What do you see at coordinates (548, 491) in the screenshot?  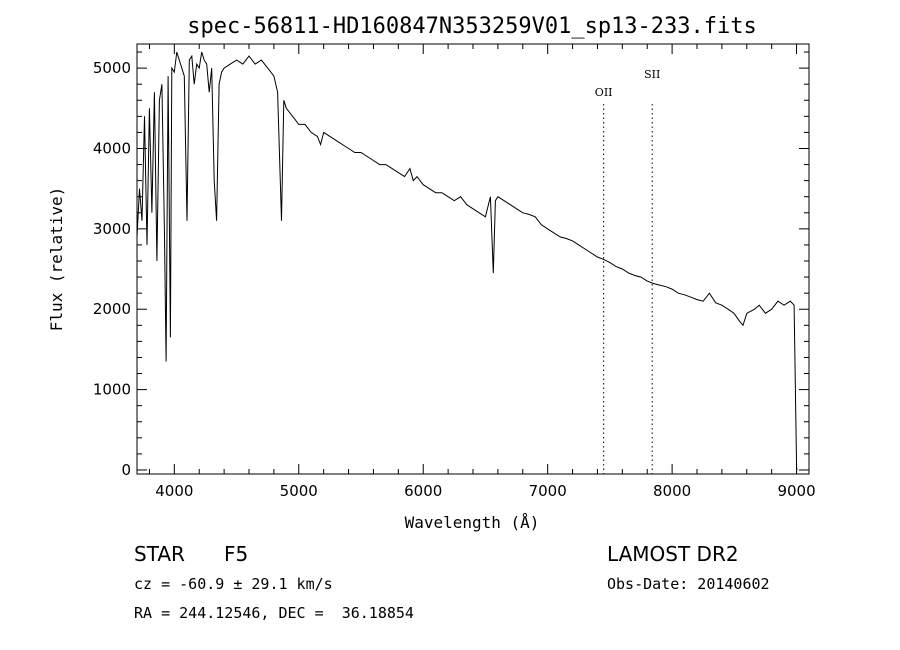 I see `x-tick-label: 7000` at bounding box center [548, 491].